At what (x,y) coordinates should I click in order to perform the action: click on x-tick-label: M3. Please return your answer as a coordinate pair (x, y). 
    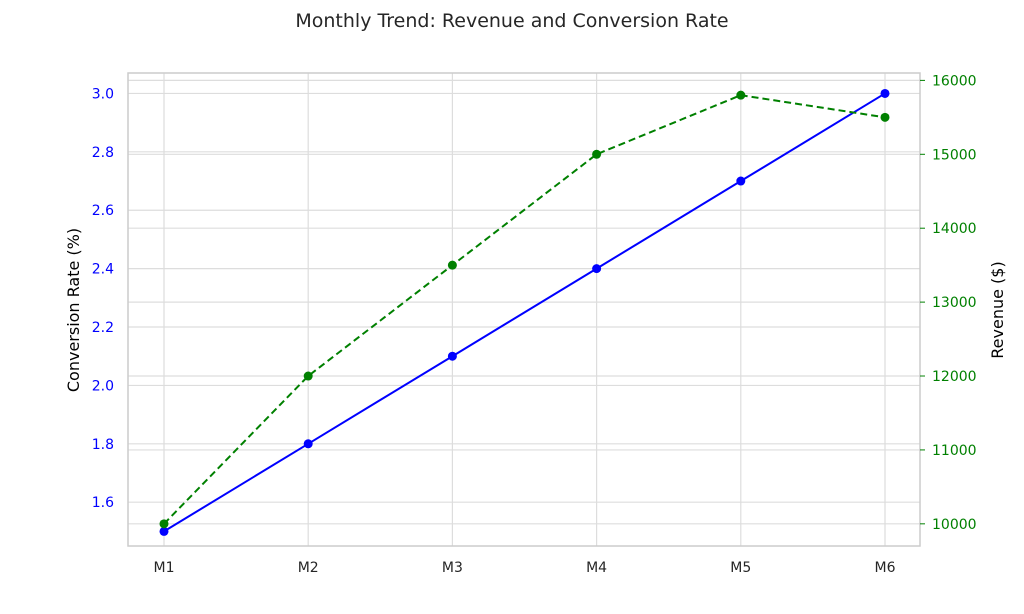
    Looking at the image, I should click on (452, 568).